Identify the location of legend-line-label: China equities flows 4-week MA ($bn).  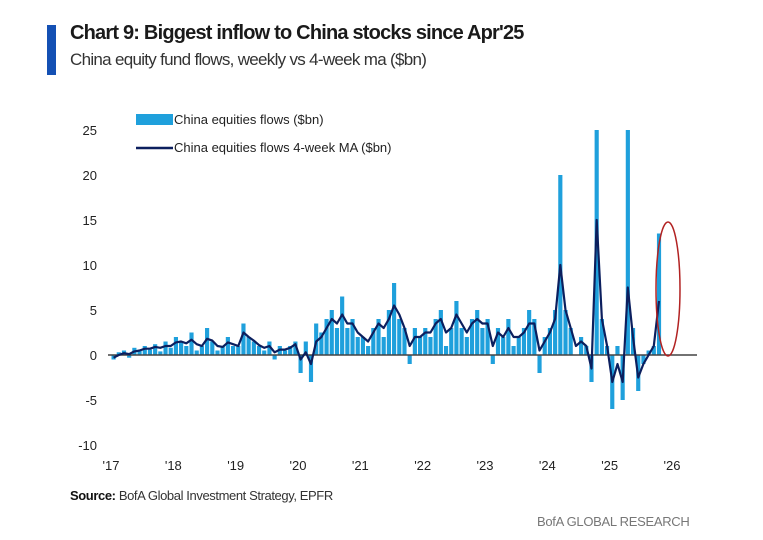
(283, 147).